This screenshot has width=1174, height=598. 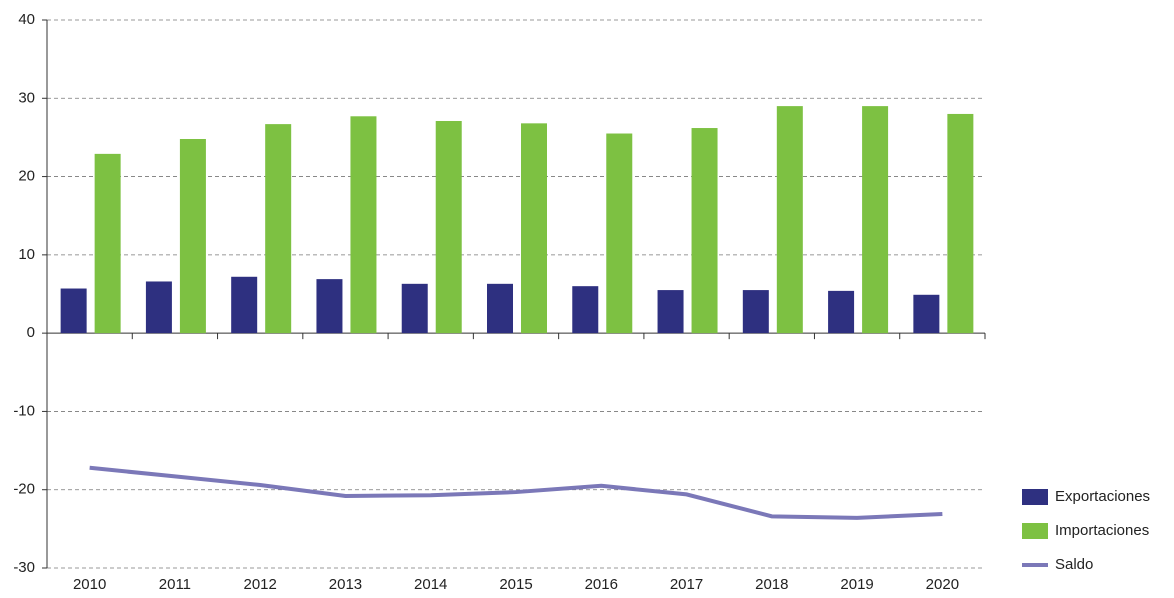 I want to click on y-tick-label: 10, so click(x=26, y=254).